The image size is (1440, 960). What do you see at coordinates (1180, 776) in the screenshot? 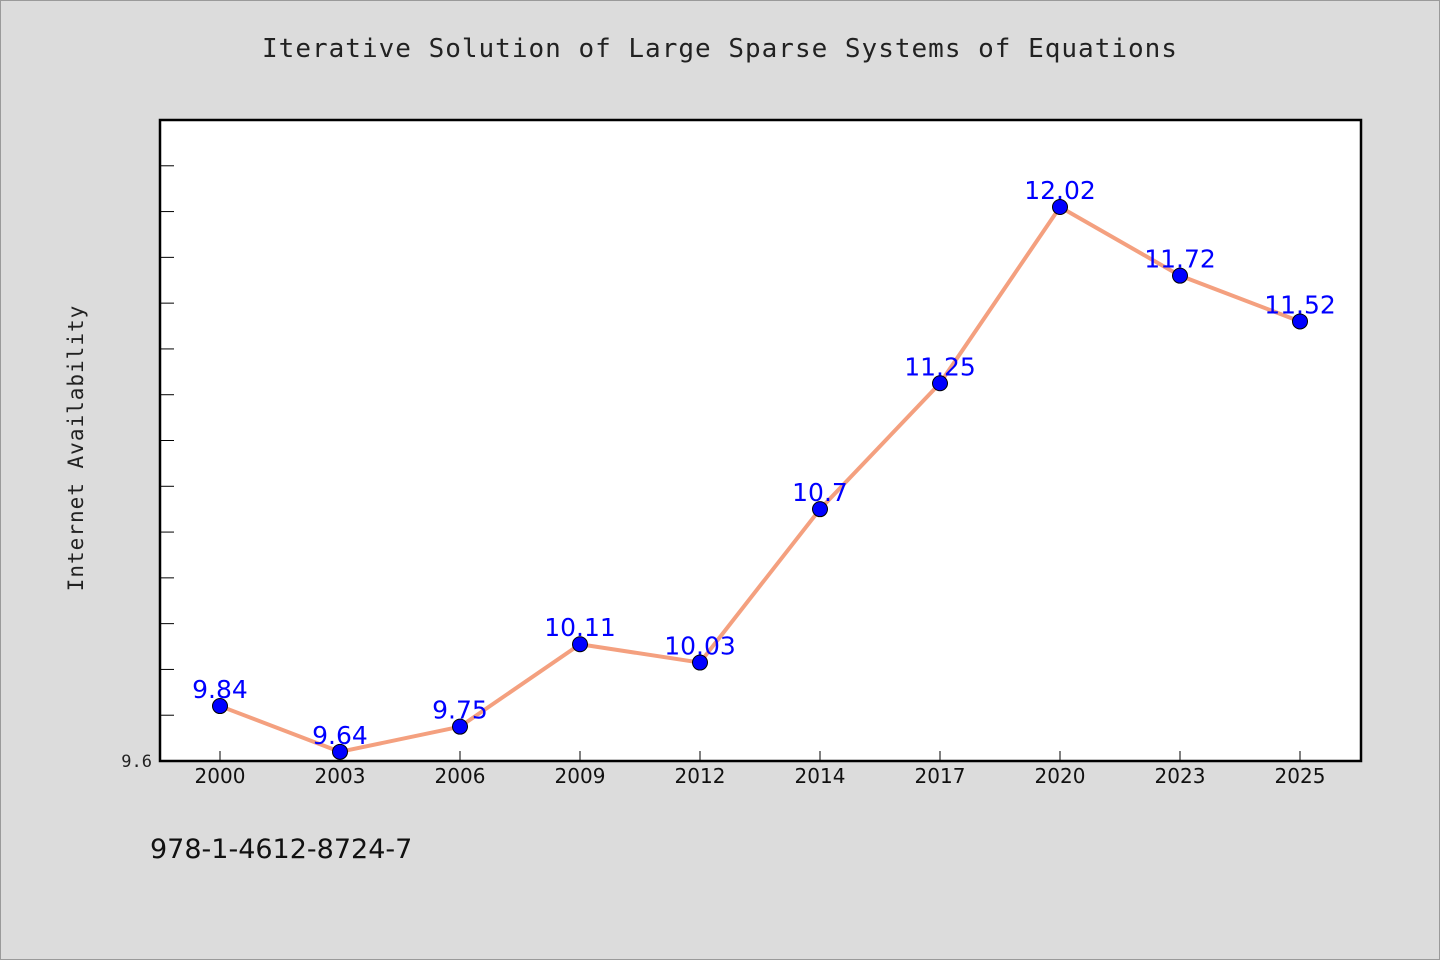
I see `x-tick-label: 2023` at bounding box center [1180, 776].